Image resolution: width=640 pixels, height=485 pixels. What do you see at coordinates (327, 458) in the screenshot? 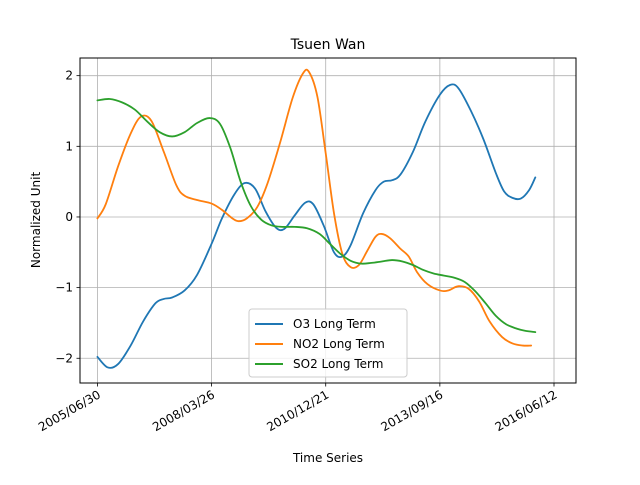
I see `x-axis-label: Time Series` at bounding box center [327, 458].